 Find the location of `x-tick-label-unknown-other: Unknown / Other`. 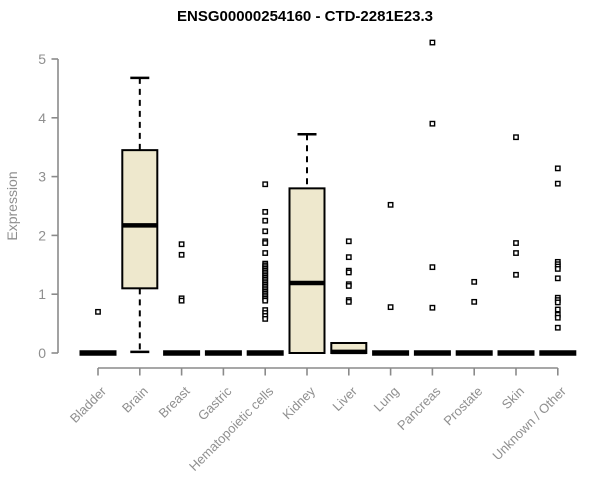

x-tick-label-unknown-other: Unknown / Other is located at coordinates (529, 423).